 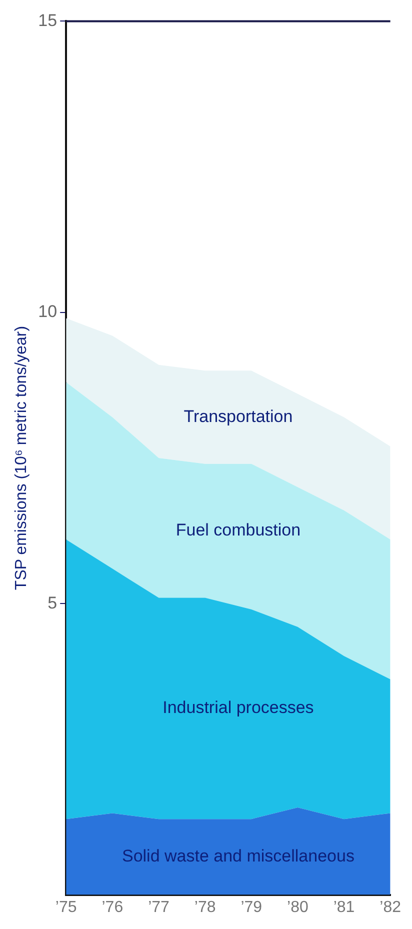 I want to click on y-tick-label: 10, so click(x=48, y=312).